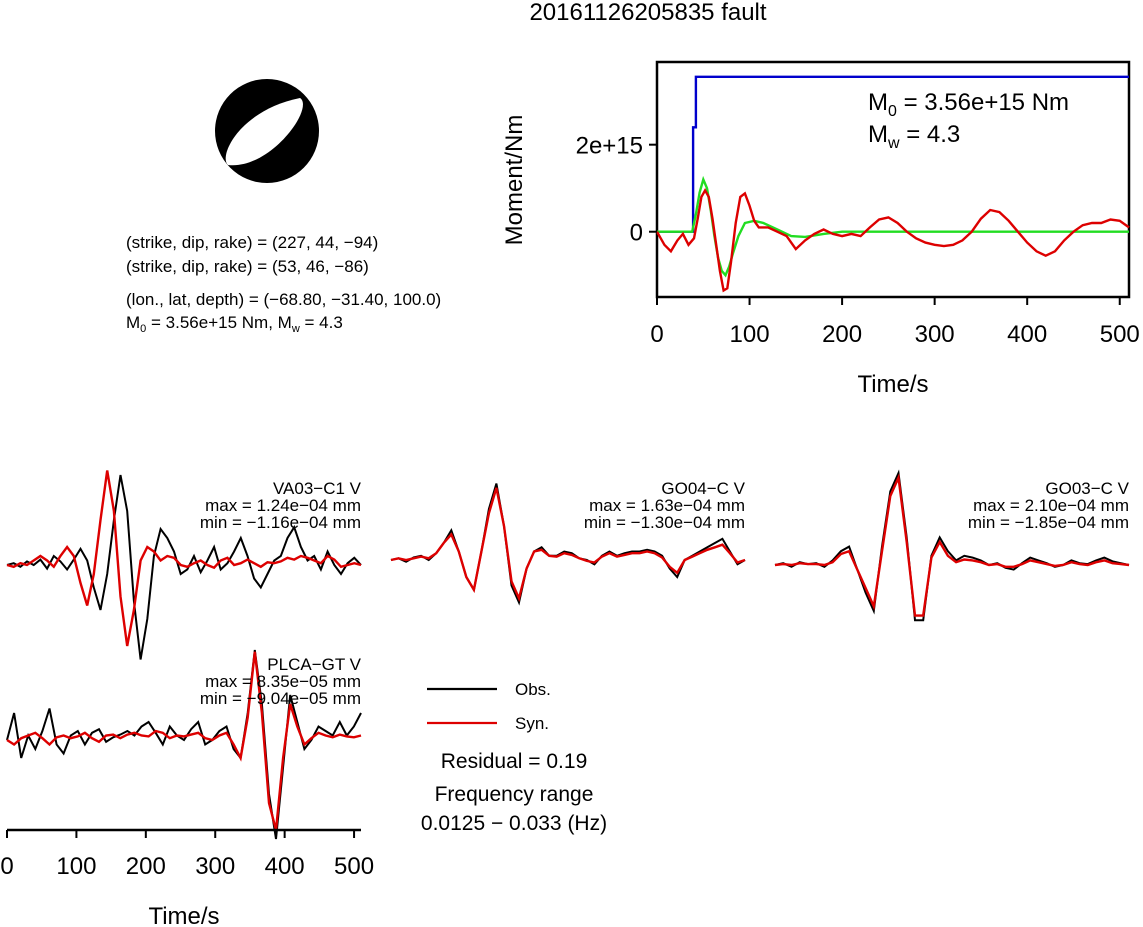  Describe the element at coordinates (895, 322) in the screenshot. I see `moment-x-ticks: 0 100 200 300 400 500` at that location.